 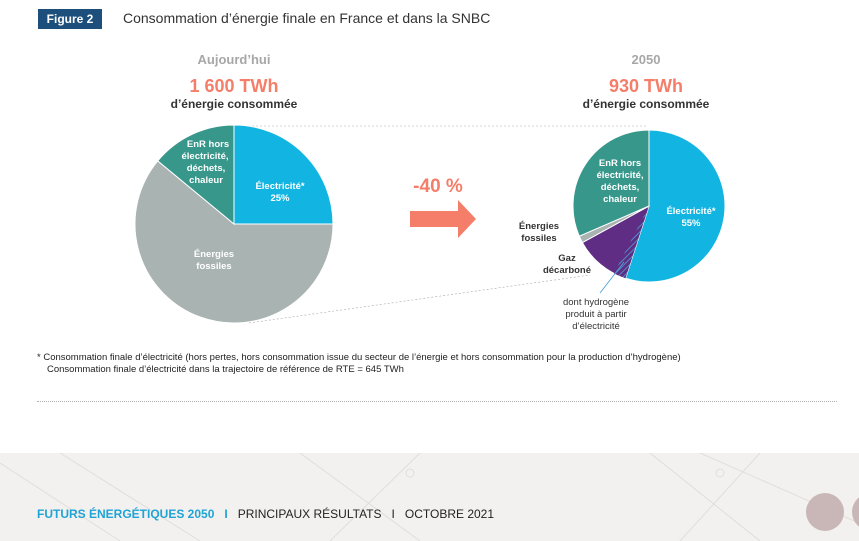 What do you see at coordinates (612, 277) in the screenshot?
I see `hydrogen-leader-line` at bounding box center [612, 277].